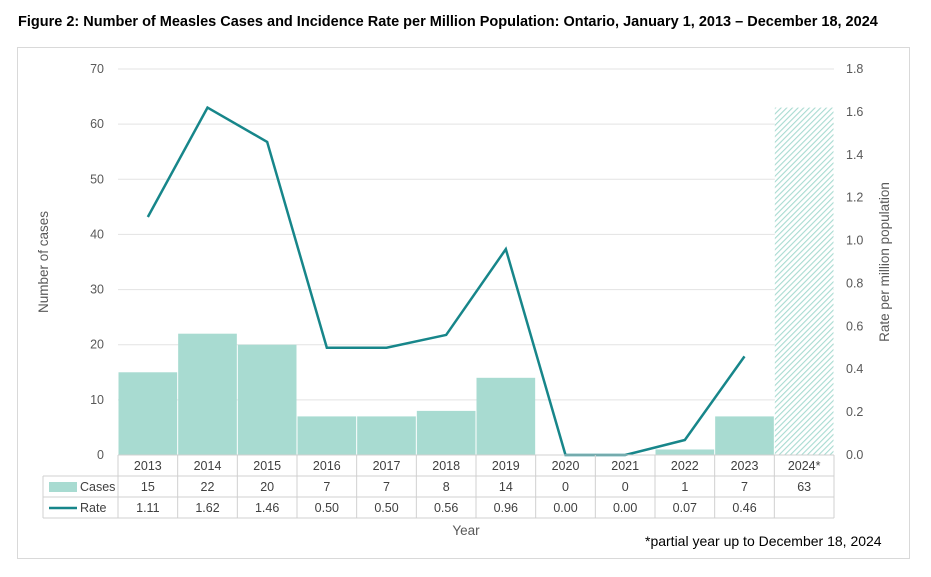 The image size is (931, 577). What do you see at coordinates (854, 198) in the screenshot?
I see `y2-tick-label: 1.2` at bounding box center [854, 198].